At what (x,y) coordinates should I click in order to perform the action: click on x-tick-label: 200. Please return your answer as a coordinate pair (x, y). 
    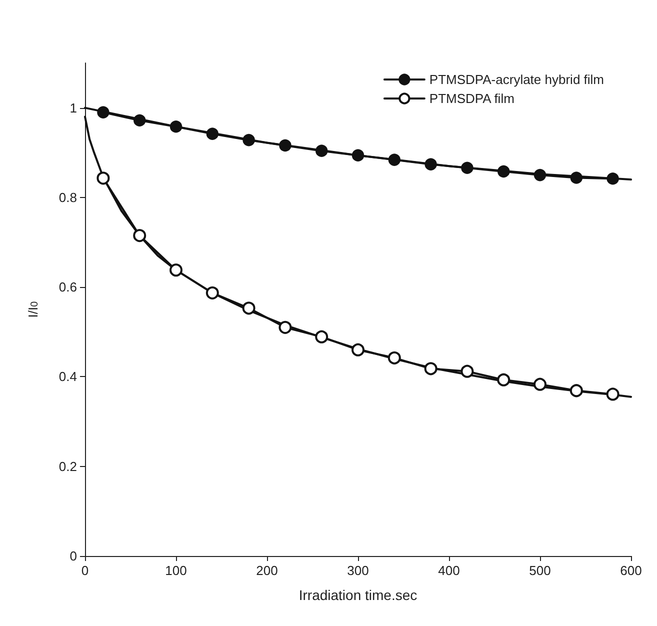
    Looking at the image, I should click on (267, 570).